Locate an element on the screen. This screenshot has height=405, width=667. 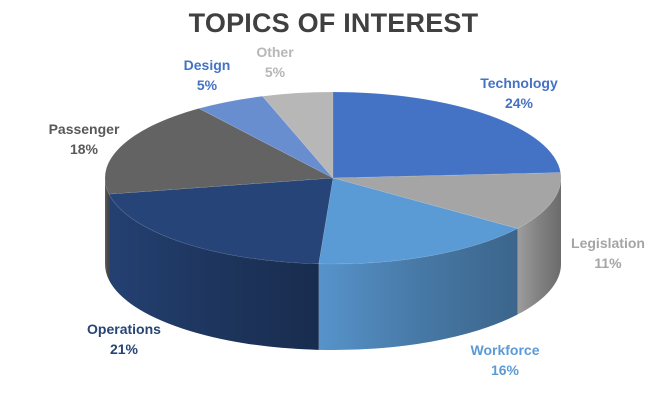
slice-percent: 18% is located at coordinates (84, 149).